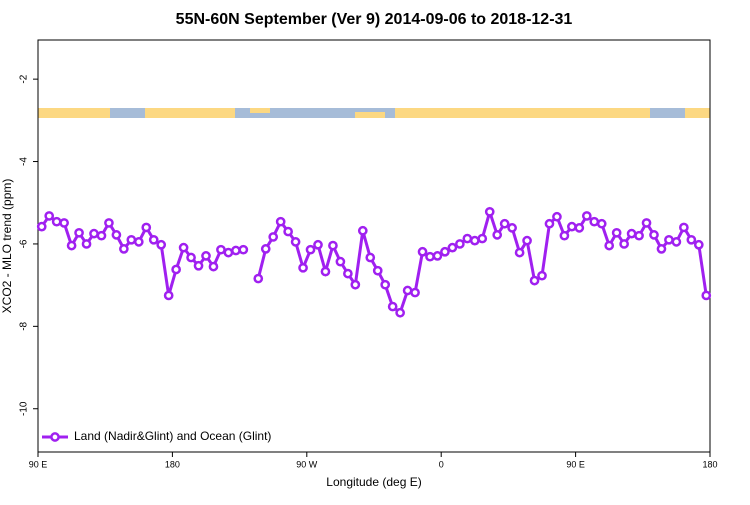  I want to click on y-tick-label: -6, so click(24, 243).